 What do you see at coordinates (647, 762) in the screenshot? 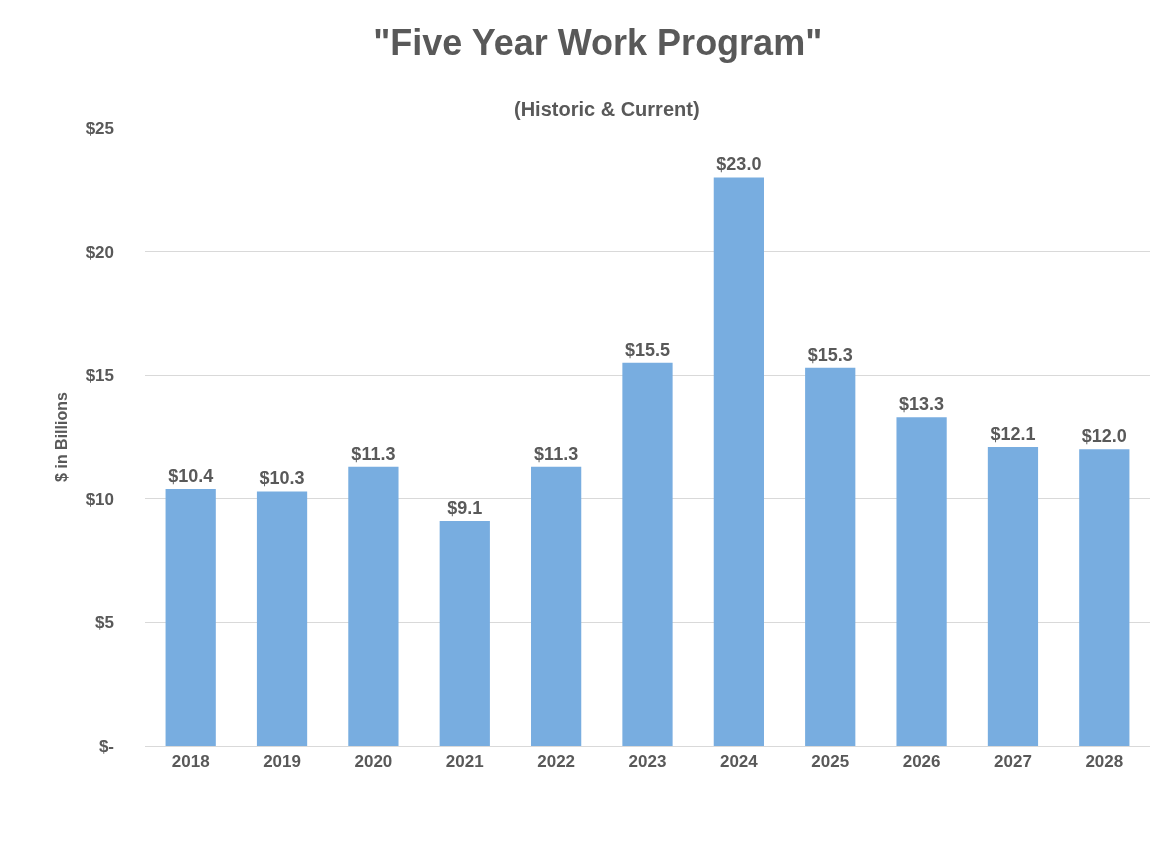
I see `x-tick-label: 2023` at bounding box center [647, 762].